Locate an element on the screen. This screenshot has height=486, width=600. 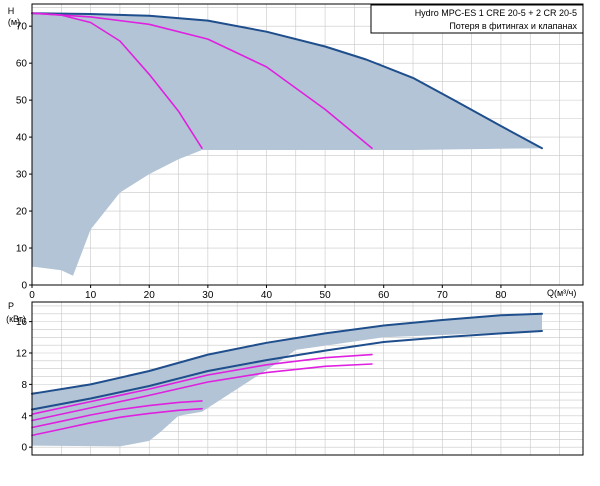
head-y-axis-label: H (м) is located at coordinates (14, 16).